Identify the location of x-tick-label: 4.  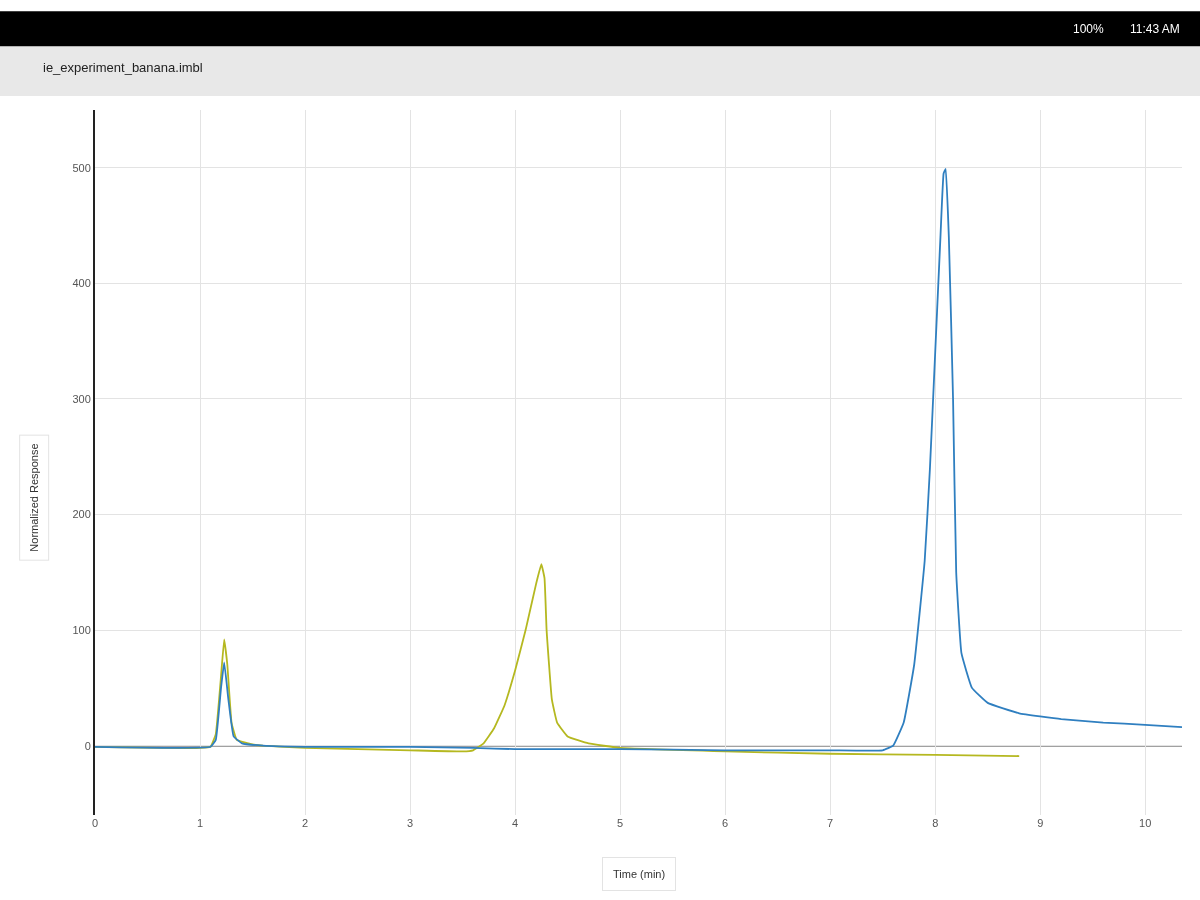
(515, 823).